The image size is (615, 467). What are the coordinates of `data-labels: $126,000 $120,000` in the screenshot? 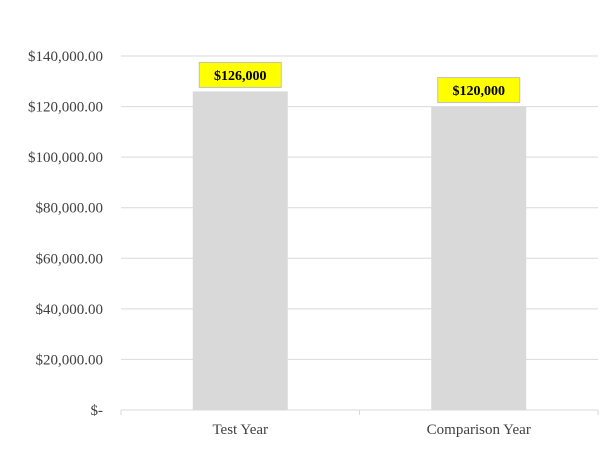 It's located at (359, 82).